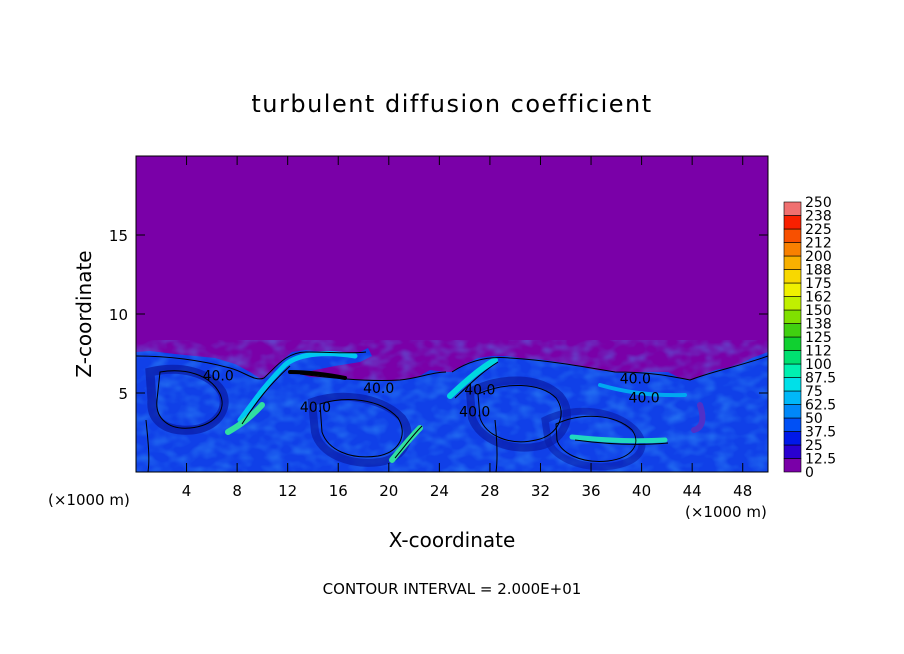 The width and height of the screenshot is (904, 654). What do you see at coordinates (818, 311) in the screenshot?
I see `colorbar-label: 150` at bounding box center [818, 311].